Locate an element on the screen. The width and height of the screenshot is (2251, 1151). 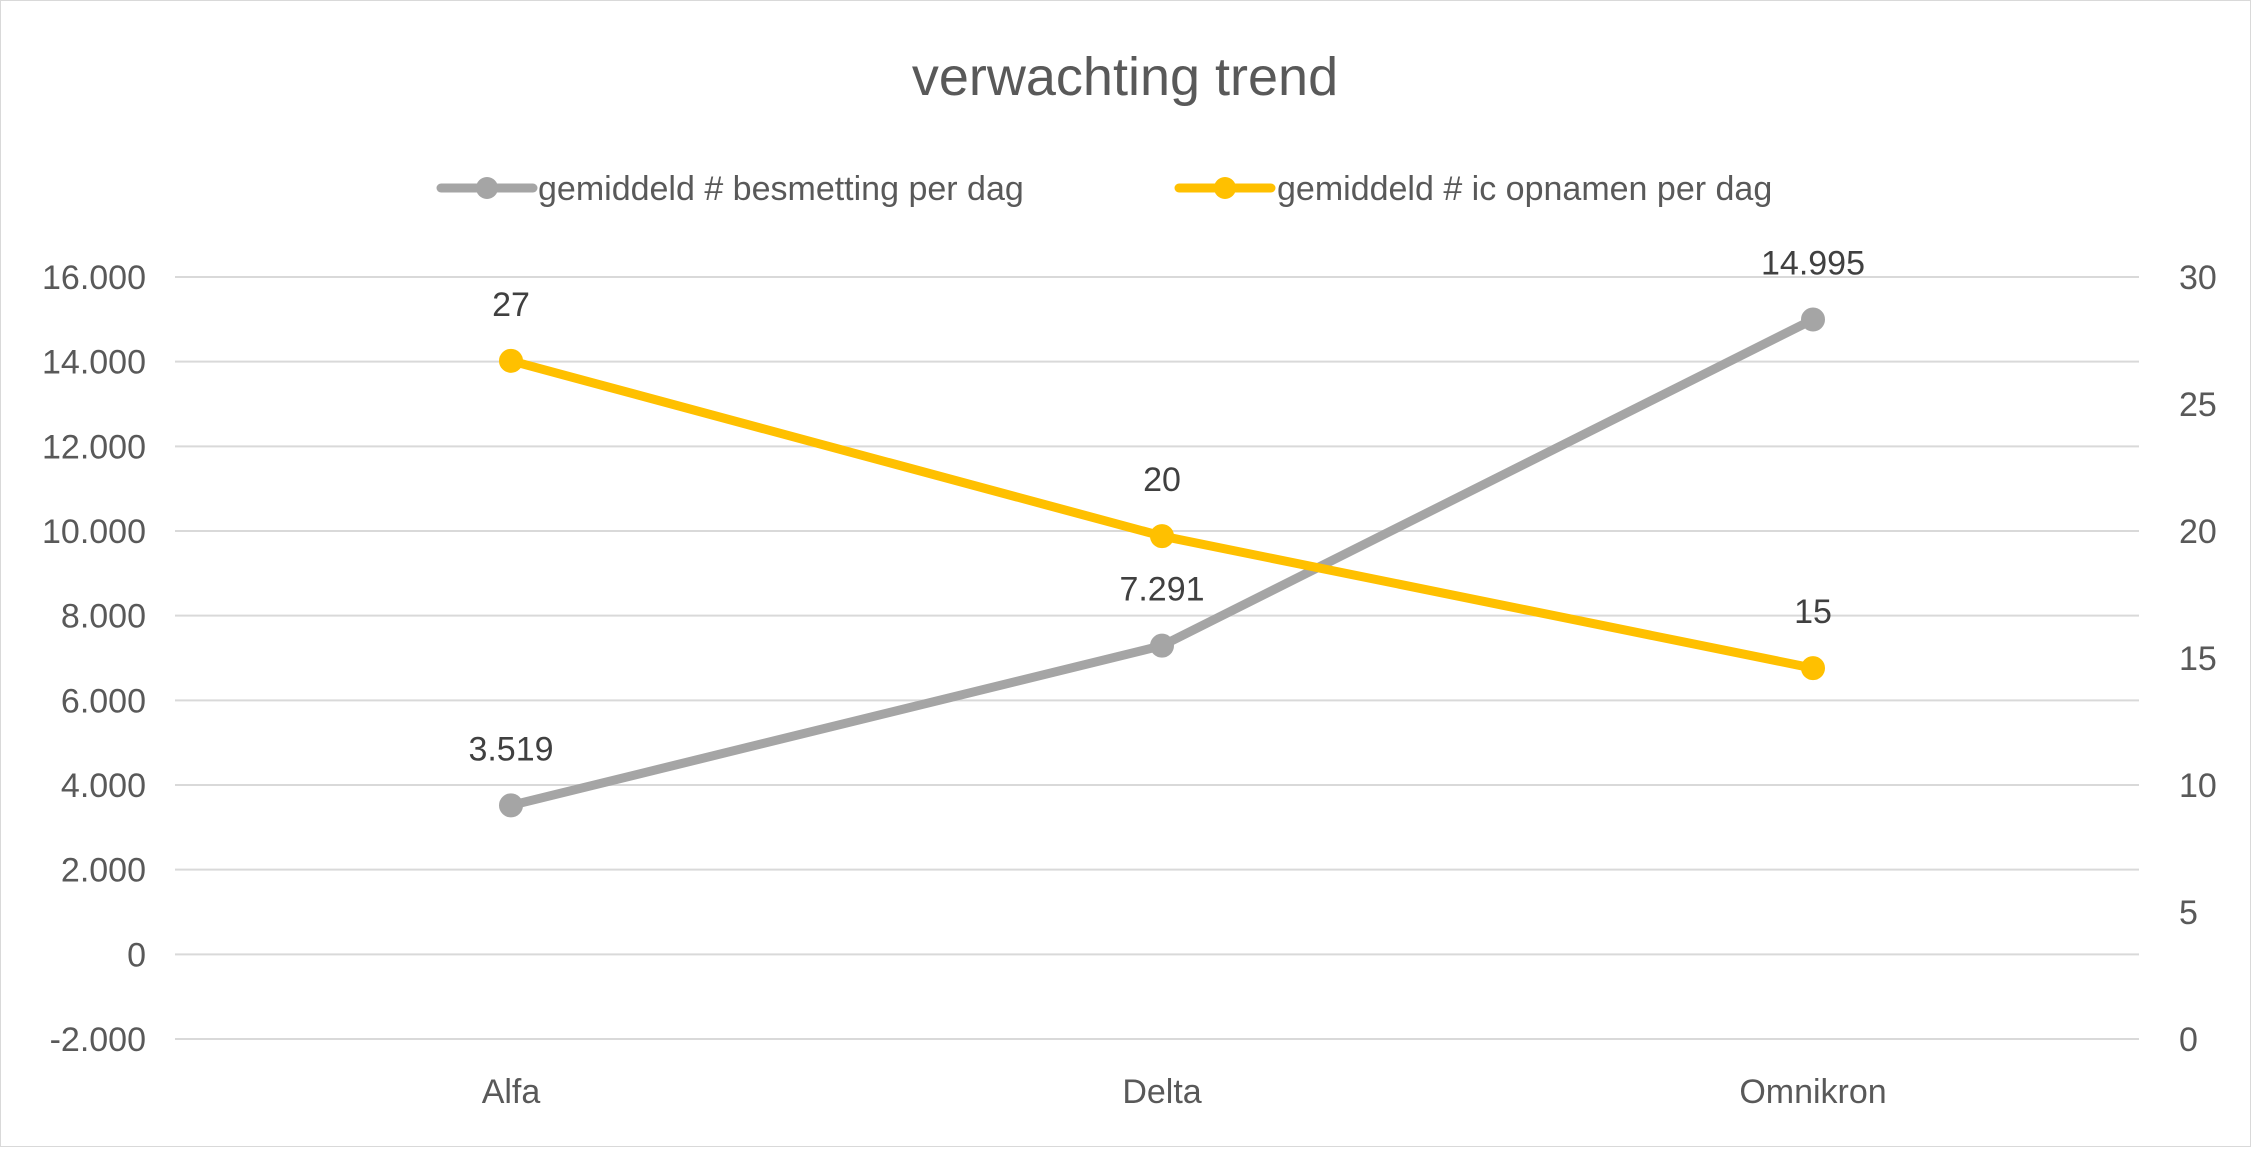
y-left-tick-label: 2.000 is located at coordinates (103, 871).